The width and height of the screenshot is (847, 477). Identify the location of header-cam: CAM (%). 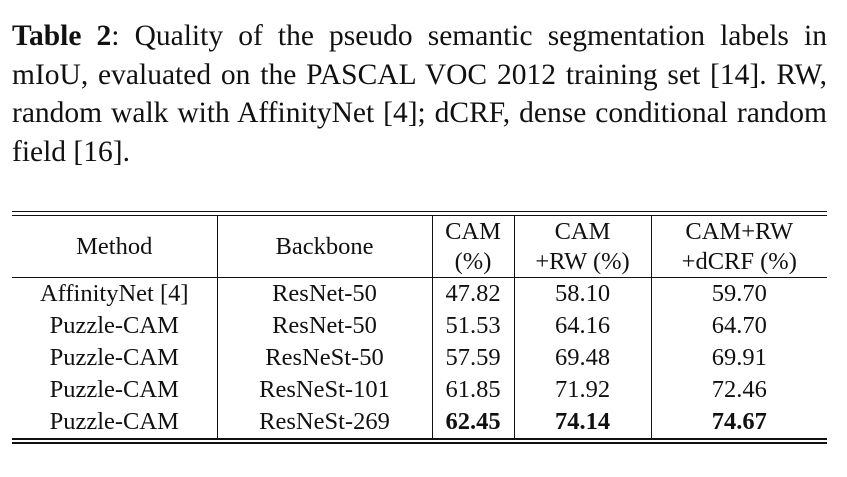
(473, 247).